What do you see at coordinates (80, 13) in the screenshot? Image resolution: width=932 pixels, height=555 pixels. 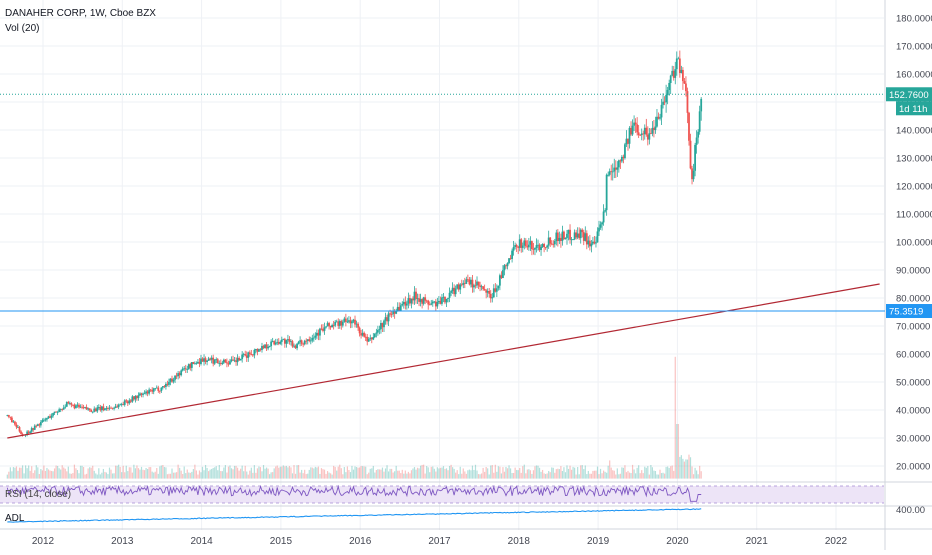 I see `symbol-legend: DANAHER CORP, 1W, Cboe BZX` at bounding box center [80, 13].